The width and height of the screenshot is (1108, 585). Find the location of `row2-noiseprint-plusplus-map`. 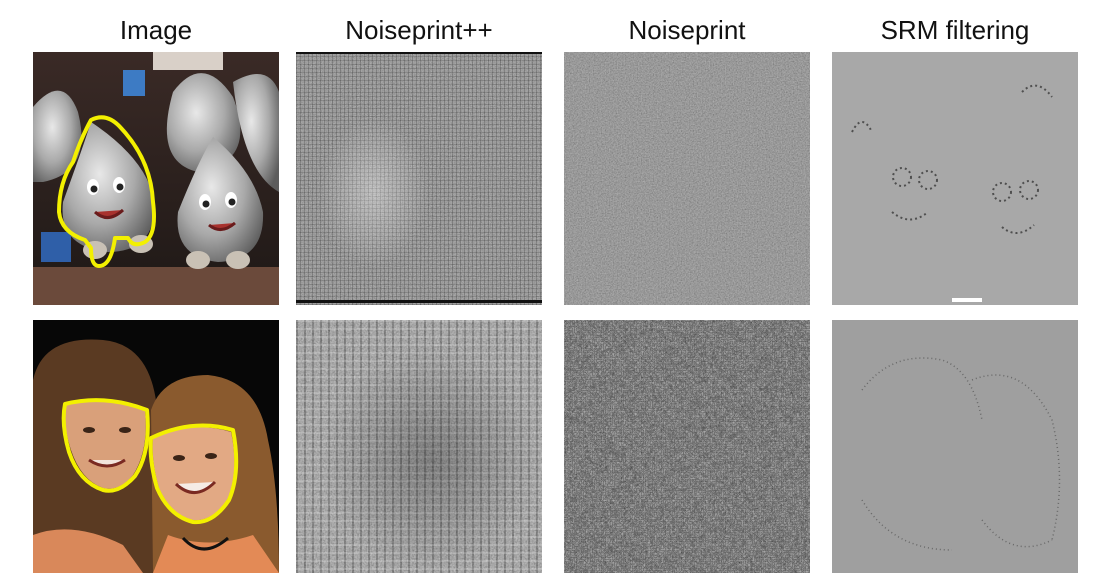

row2-noiseprint-plusplus-map is located at coordinates (419, 446).